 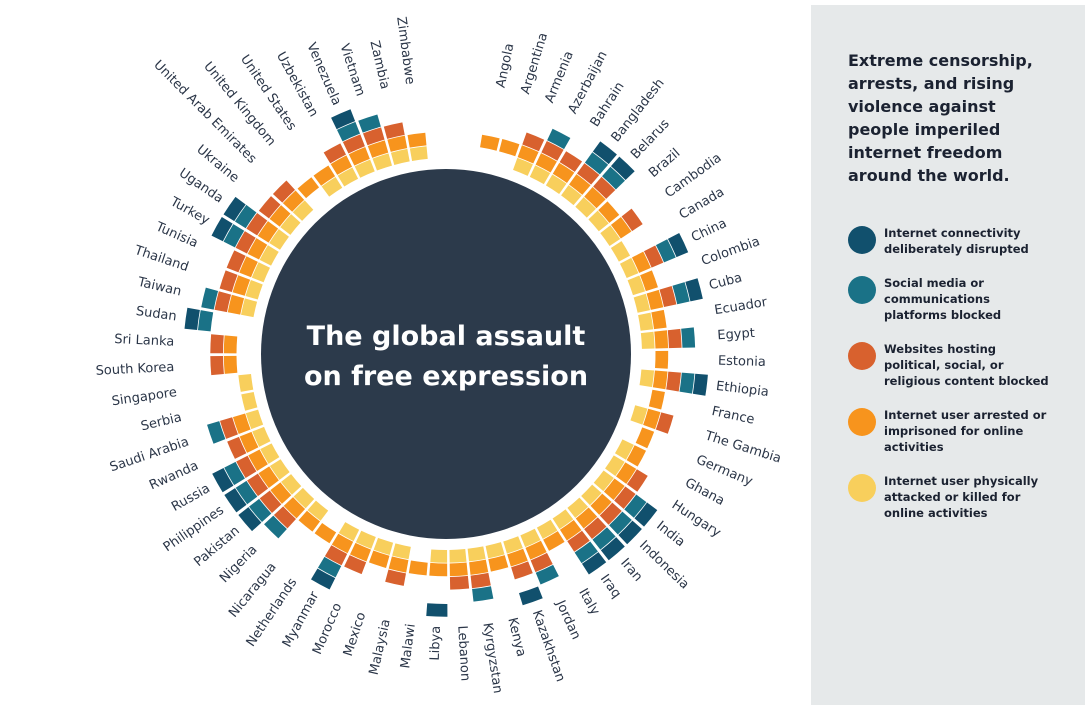 What do you see at coordinates (144, 397) in the screenshot?
I see `country-label: Singapore` at bounding box center [144, 397].